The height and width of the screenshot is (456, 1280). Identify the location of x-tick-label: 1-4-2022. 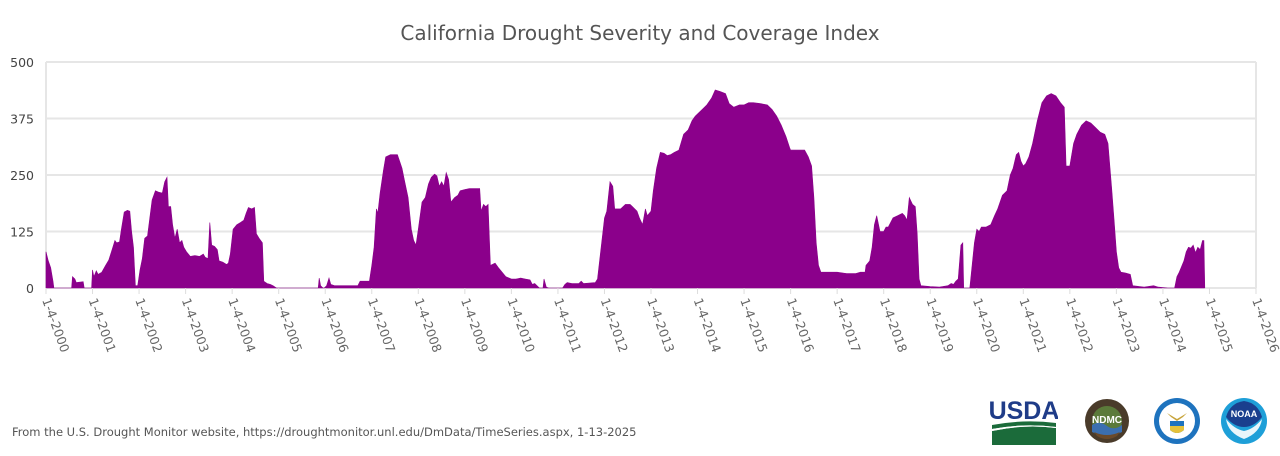
(1080, 325).